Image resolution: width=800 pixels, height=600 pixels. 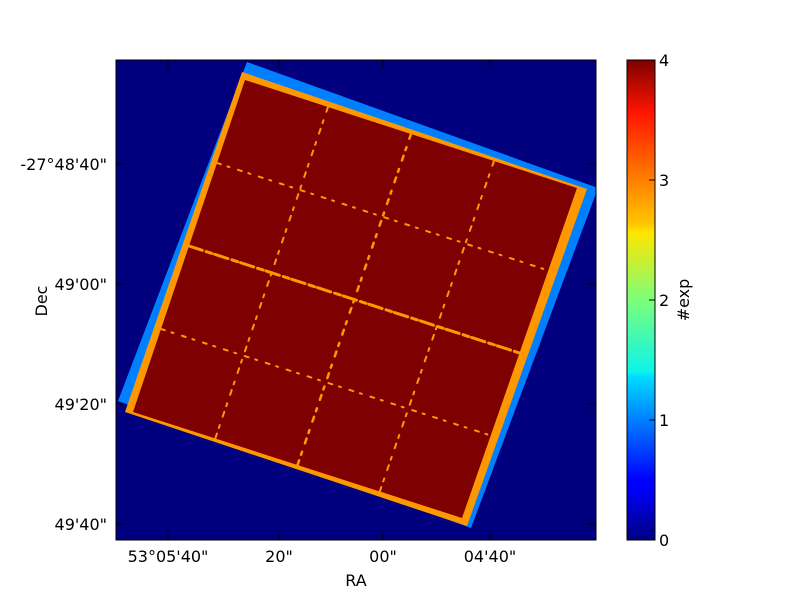 What do you see at coordinates (664, 60) in the screenshot?
I see `colorbar-tick-label: 4` at bounding box center [664, 60].